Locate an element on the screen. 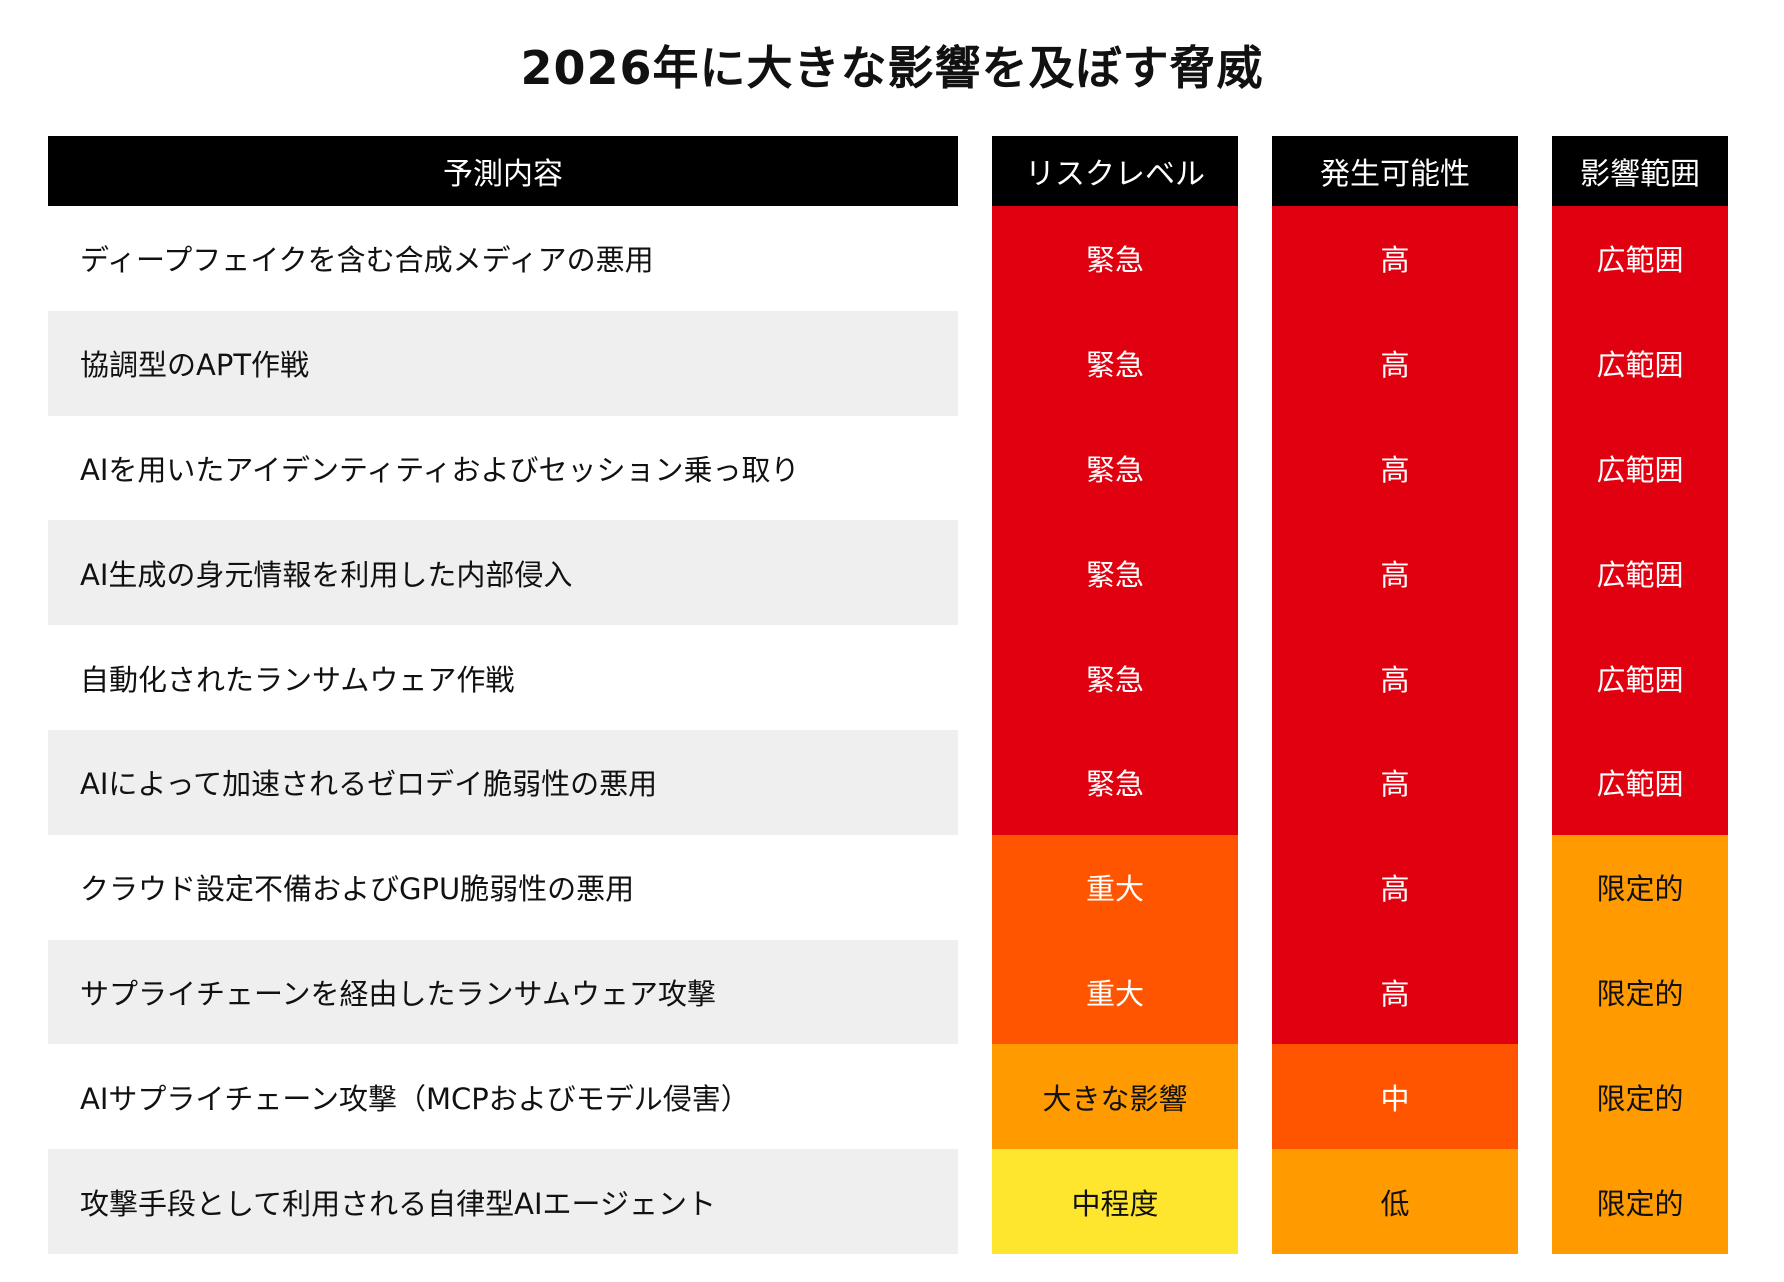 This screenshot has width=1784, height=1282. prediction-cell: AIサプライチェーン攻撃（MCPおよびモデル侵害） is located at coordinates (415, 1098).